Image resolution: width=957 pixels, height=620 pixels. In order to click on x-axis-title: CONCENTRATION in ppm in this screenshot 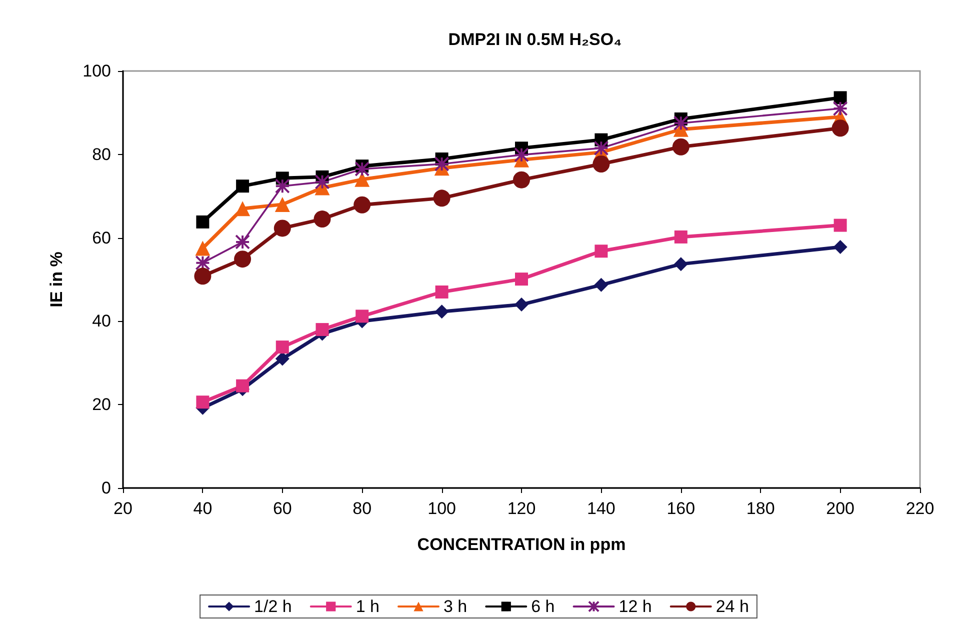, I will do `click(521, 544)`.